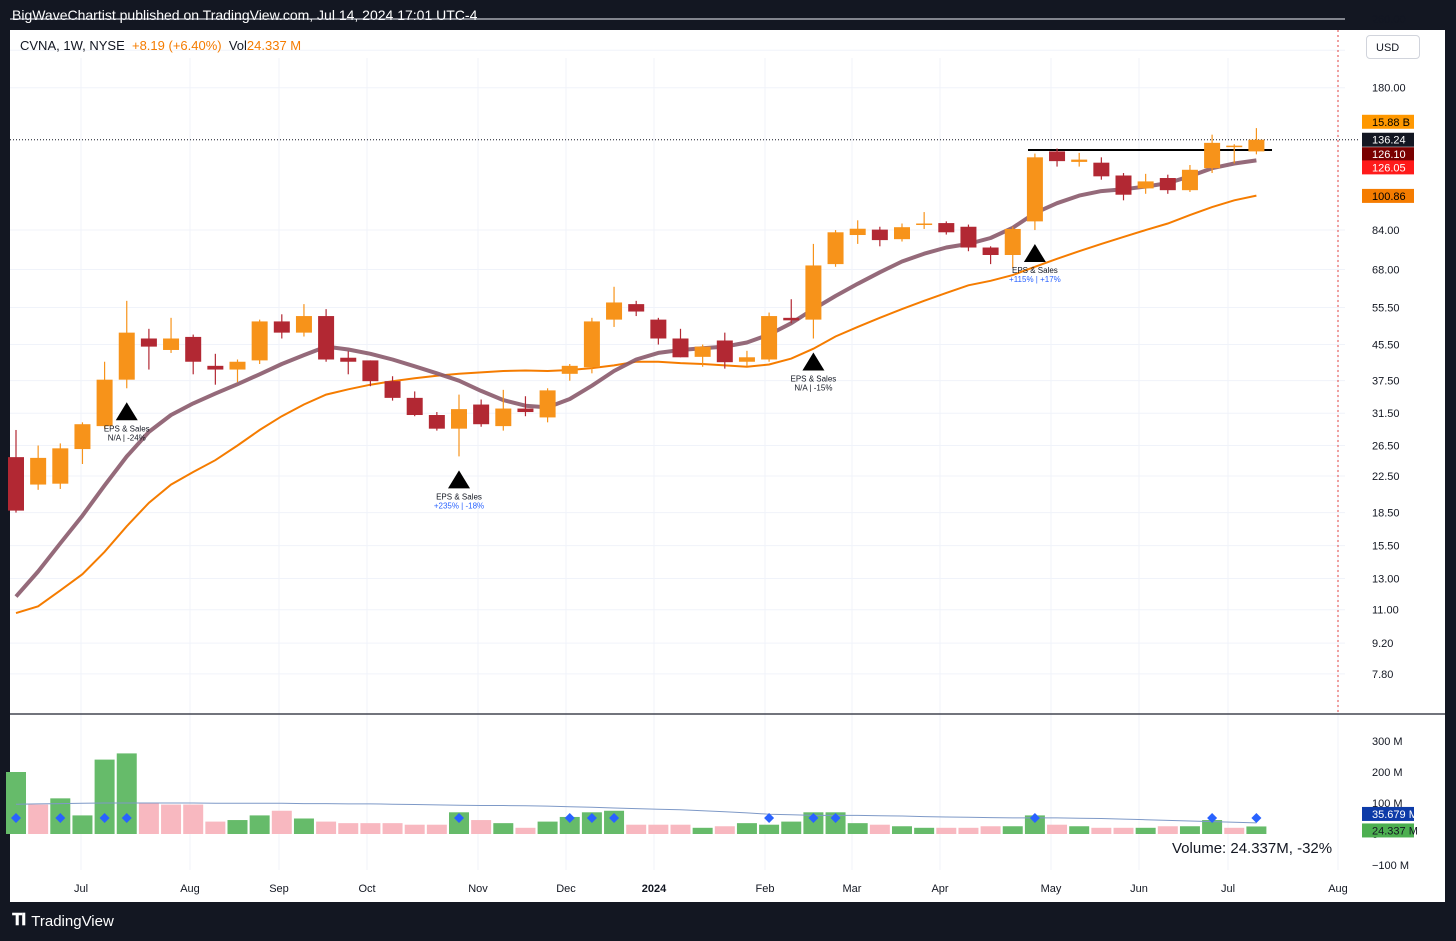  What do you see at coordinates (274, 45) in the screenshot?
I see `volume-value: 24.337 M` at bounding box center [274, 45].